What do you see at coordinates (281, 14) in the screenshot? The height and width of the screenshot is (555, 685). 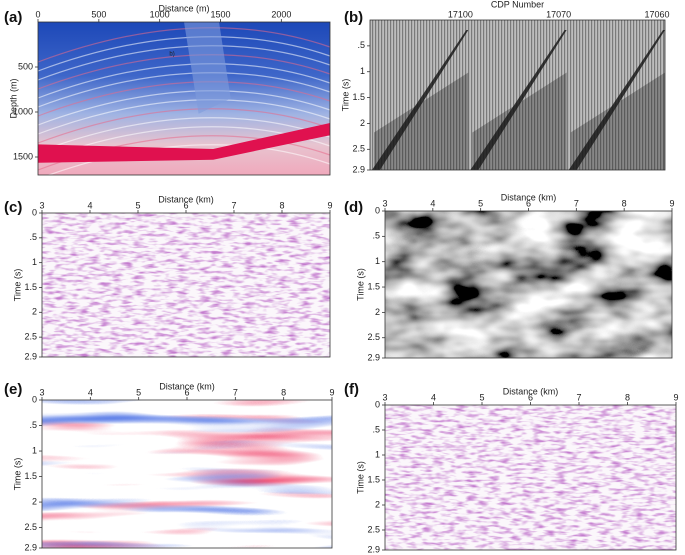 I see `x-tick-label: 2000` at bounding box center [281, 14].